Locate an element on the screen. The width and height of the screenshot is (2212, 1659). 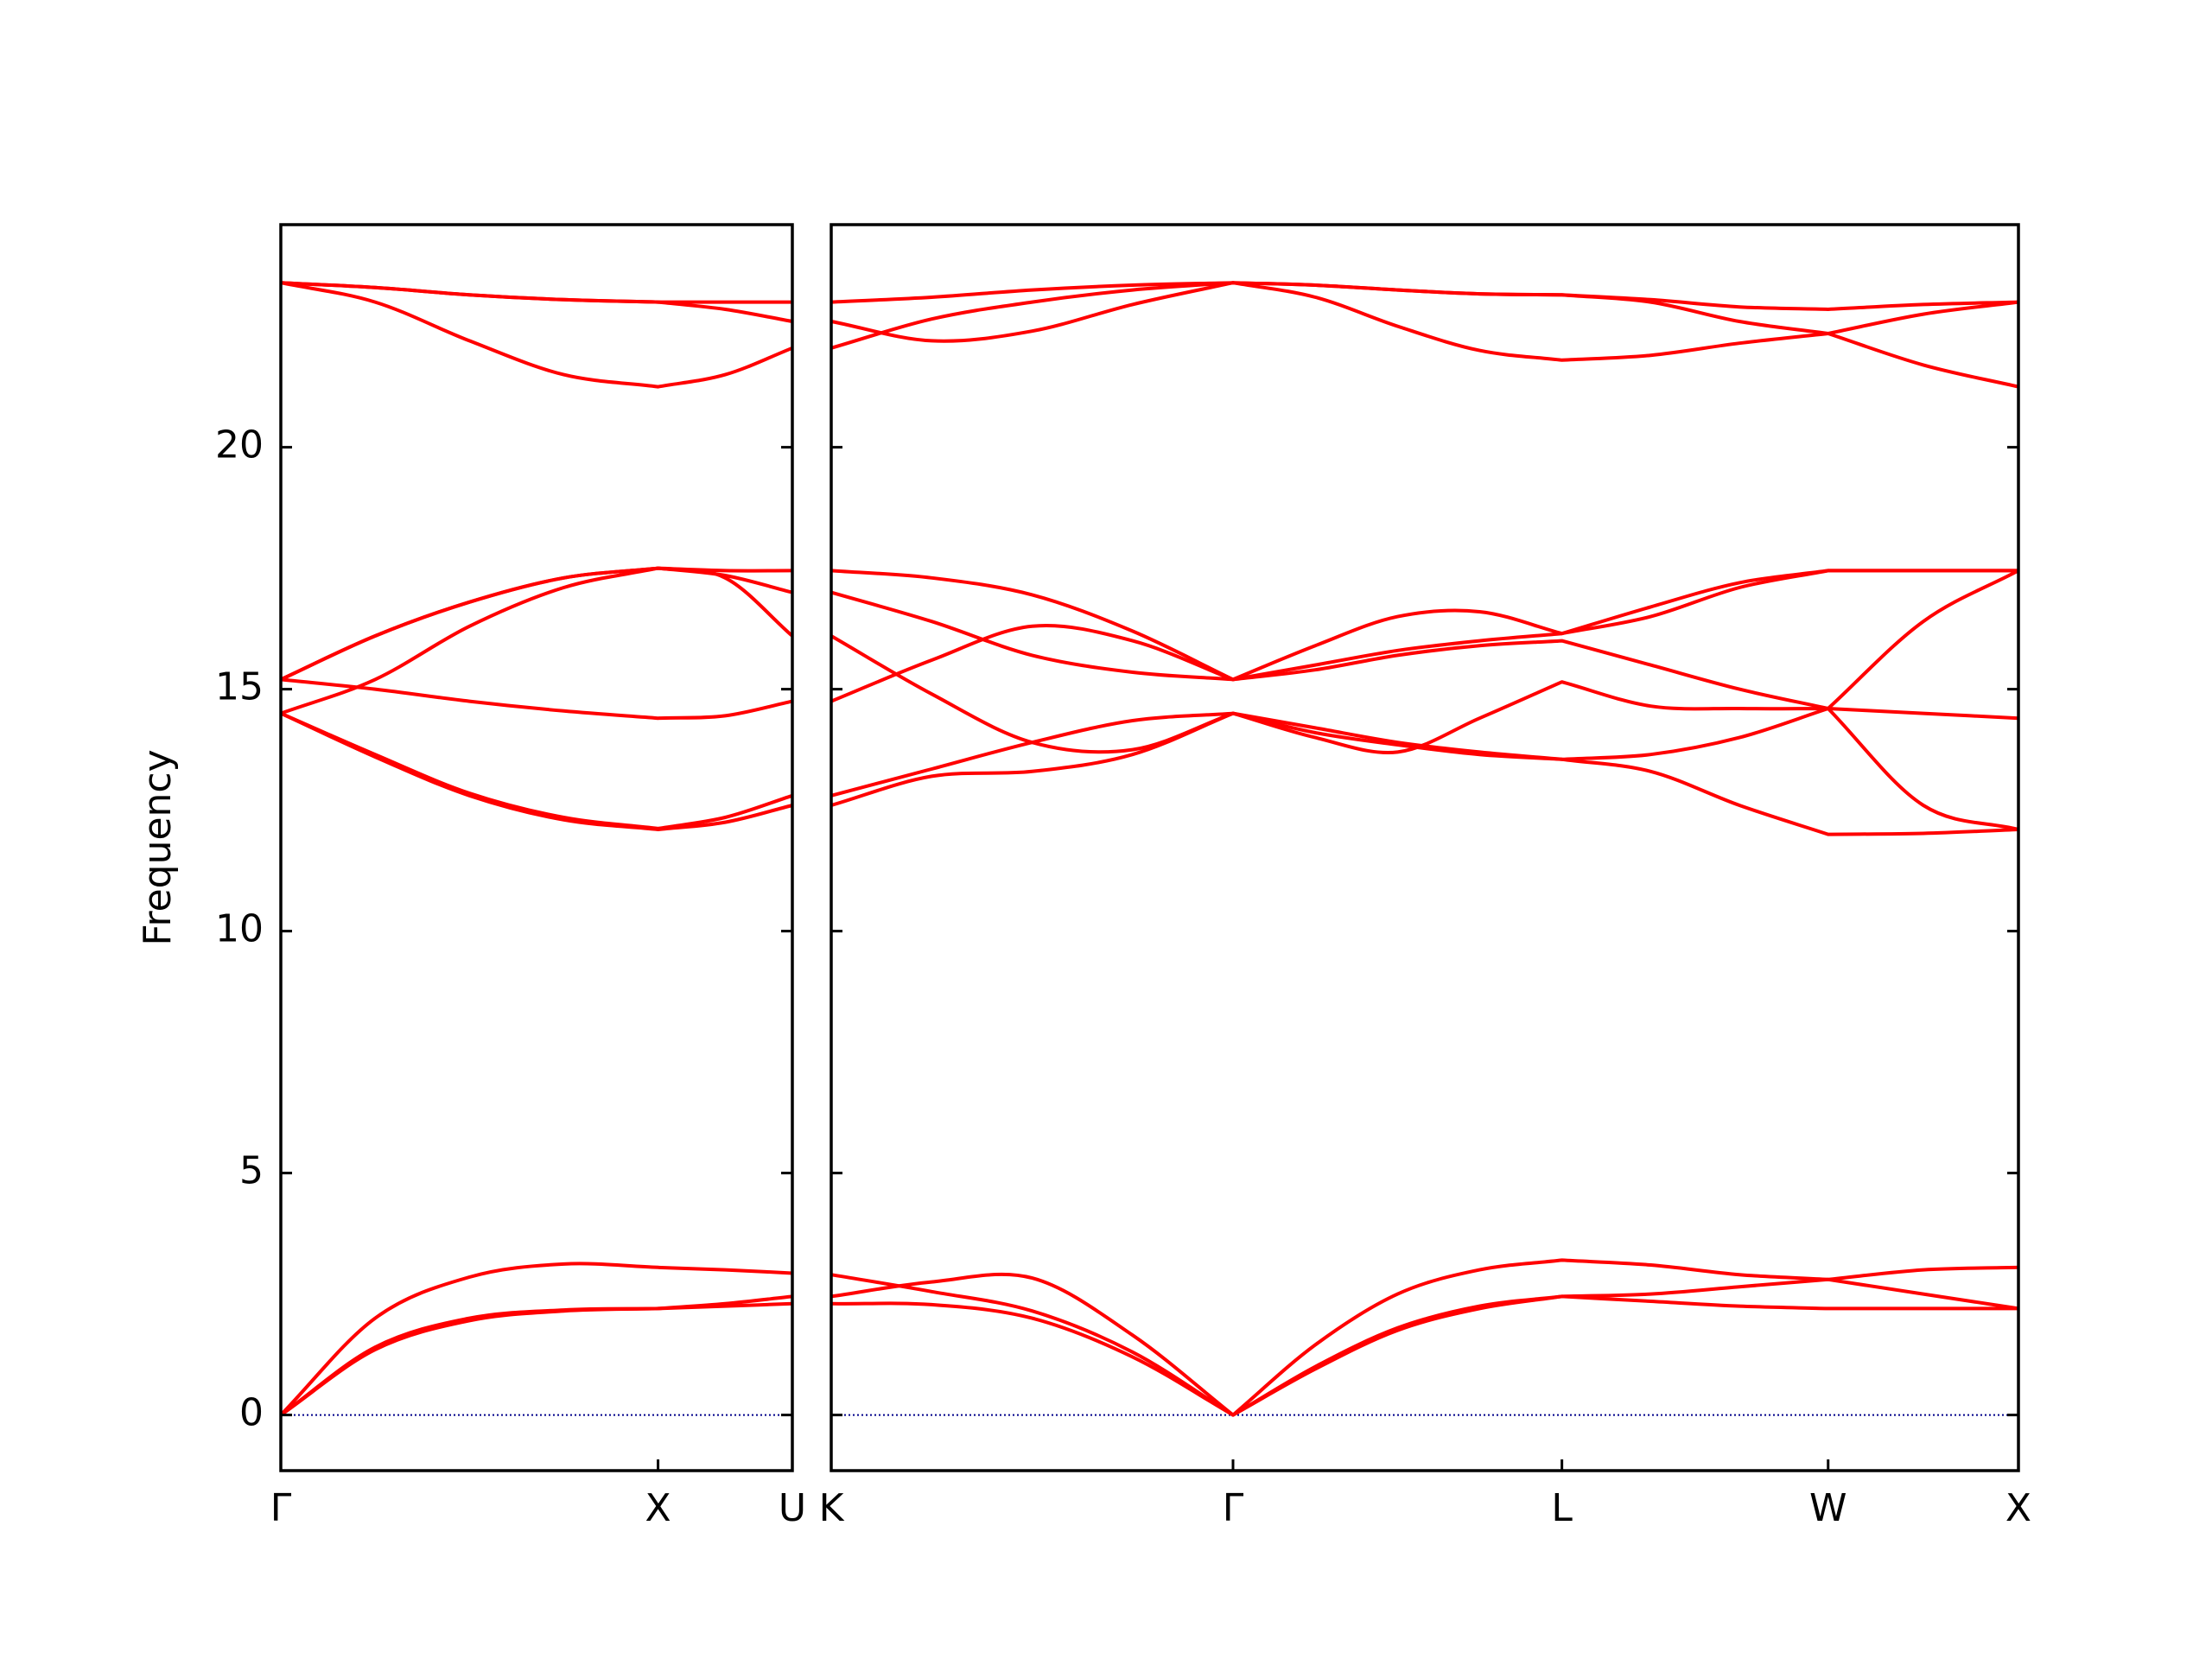
y-tick-label: 0 is located at coordinates (251, 1413).